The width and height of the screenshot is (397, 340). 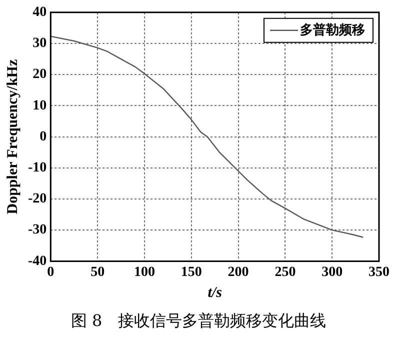 What do you see at coordinates (37, 261) in the screenshot?
I see `y-tick-label: -40` at bounding box center [37, 261].